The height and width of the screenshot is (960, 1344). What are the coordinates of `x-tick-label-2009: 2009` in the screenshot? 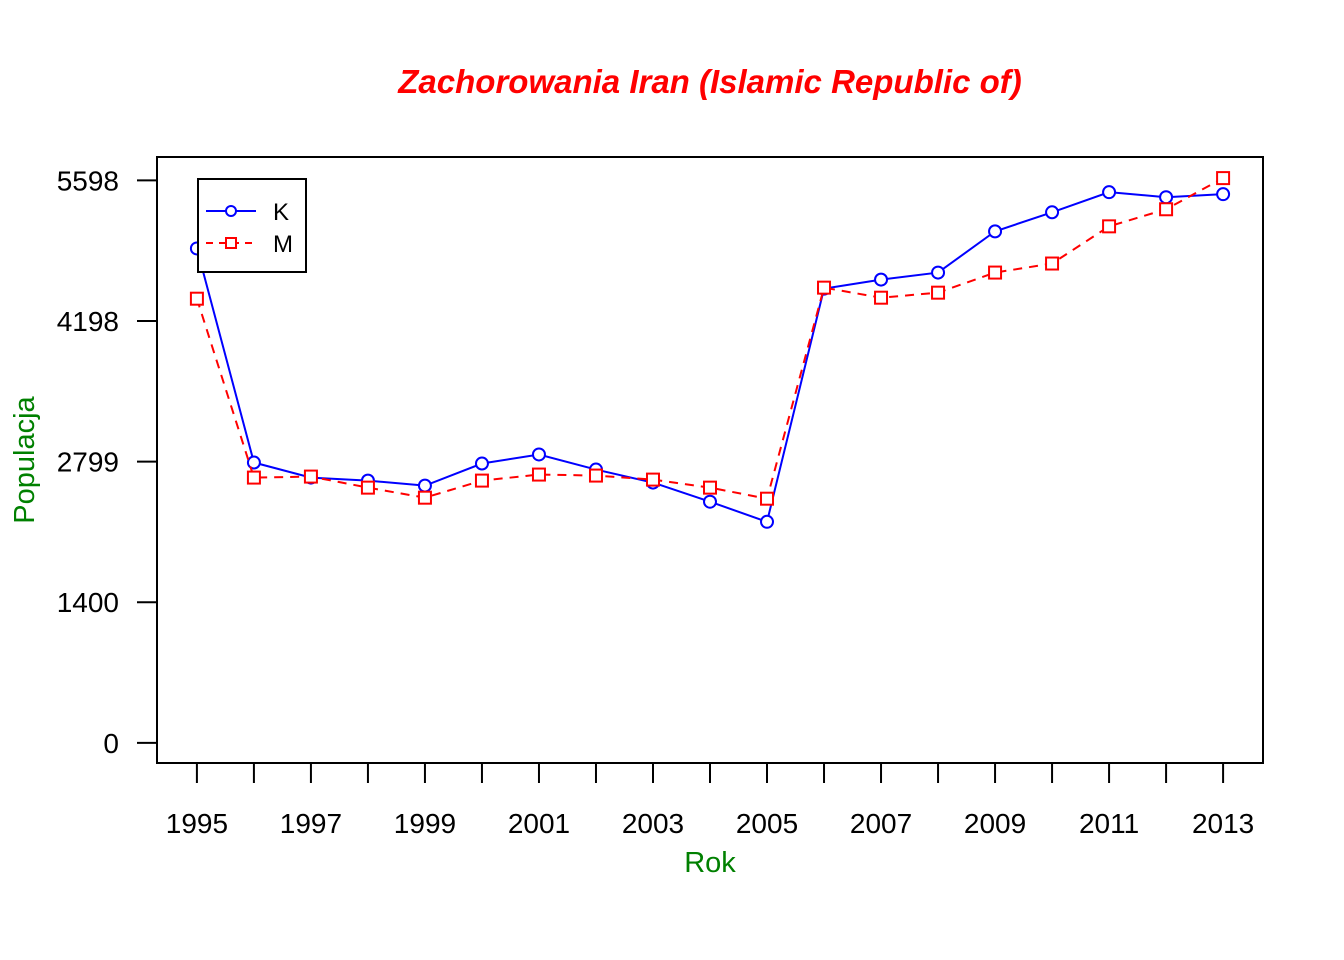 It's located at (995, 823).